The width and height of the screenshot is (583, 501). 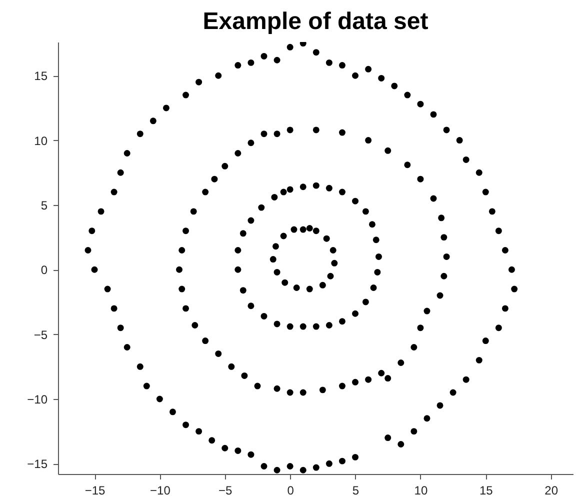 What do you see at coordinates (41, 141) in the screenshot?
I see `y-tick-label: 10` at bounding box center [41, 141].